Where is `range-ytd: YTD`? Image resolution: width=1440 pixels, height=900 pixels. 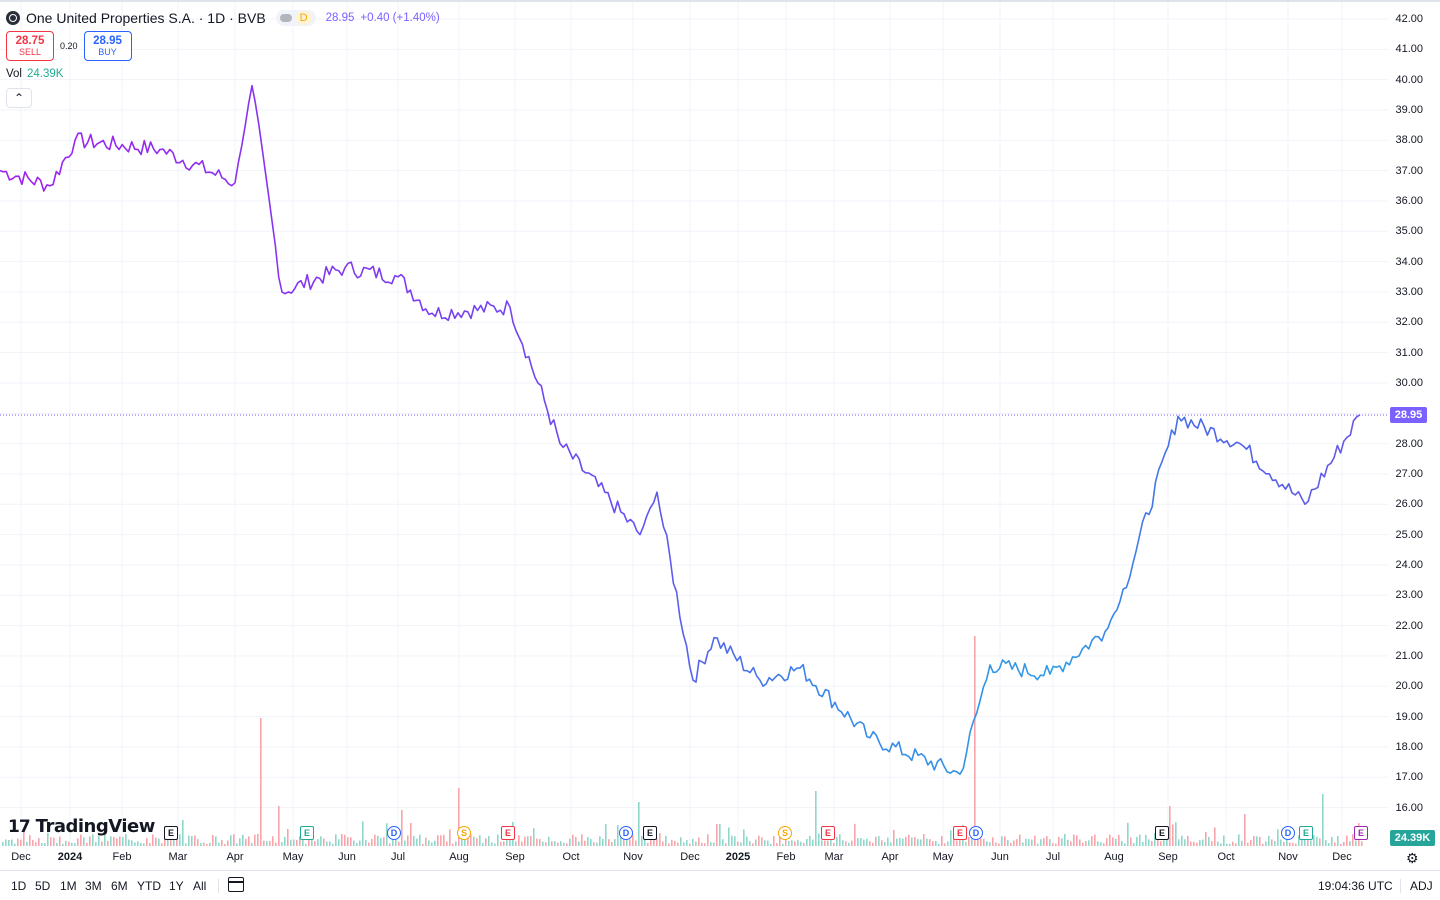 range-ytd: YTD is located at coordinates (149, 886).